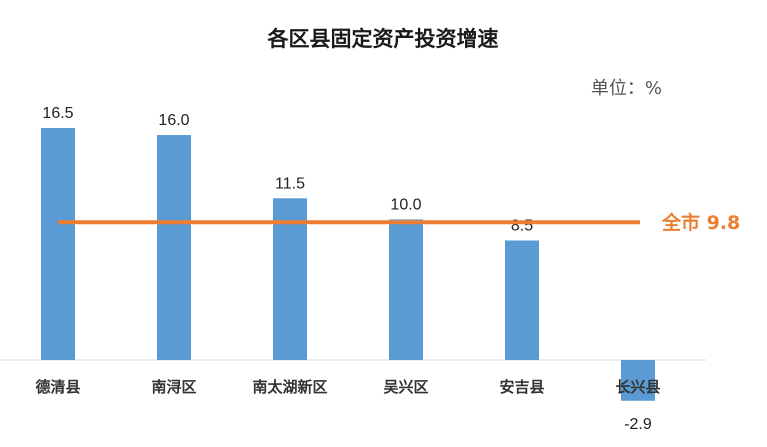 This screenshot has width=767, height=447. I want to click on category-labels-group: 德清县 南浔区 南太湖新区 吴兴区 安吉县 长兴县, so click(347, 387).